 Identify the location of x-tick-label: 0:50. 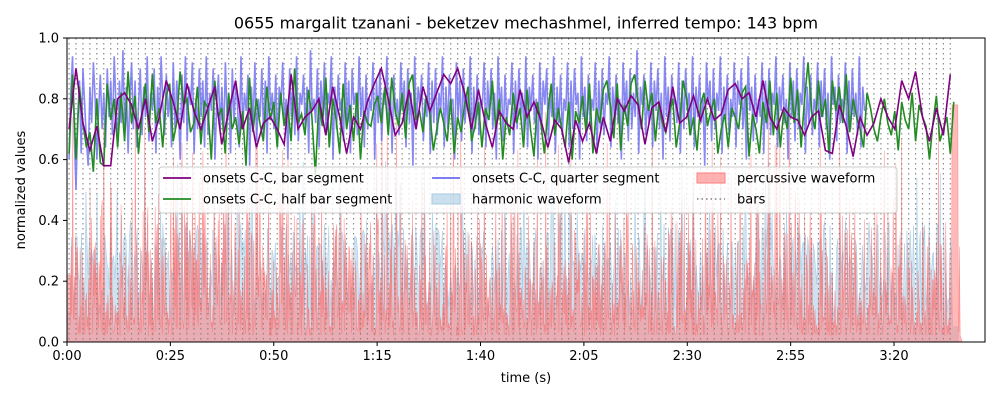
(273, 356).